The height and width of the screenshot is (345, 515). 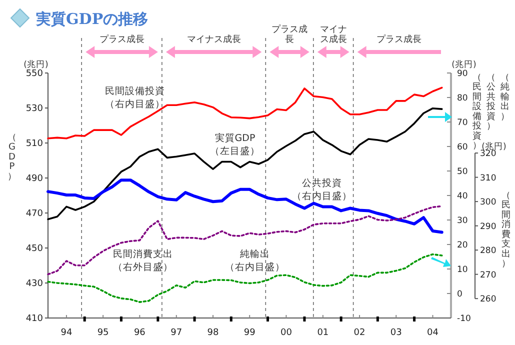 I want to click on y2-tick-label: 90, so click(x=462, y=74).